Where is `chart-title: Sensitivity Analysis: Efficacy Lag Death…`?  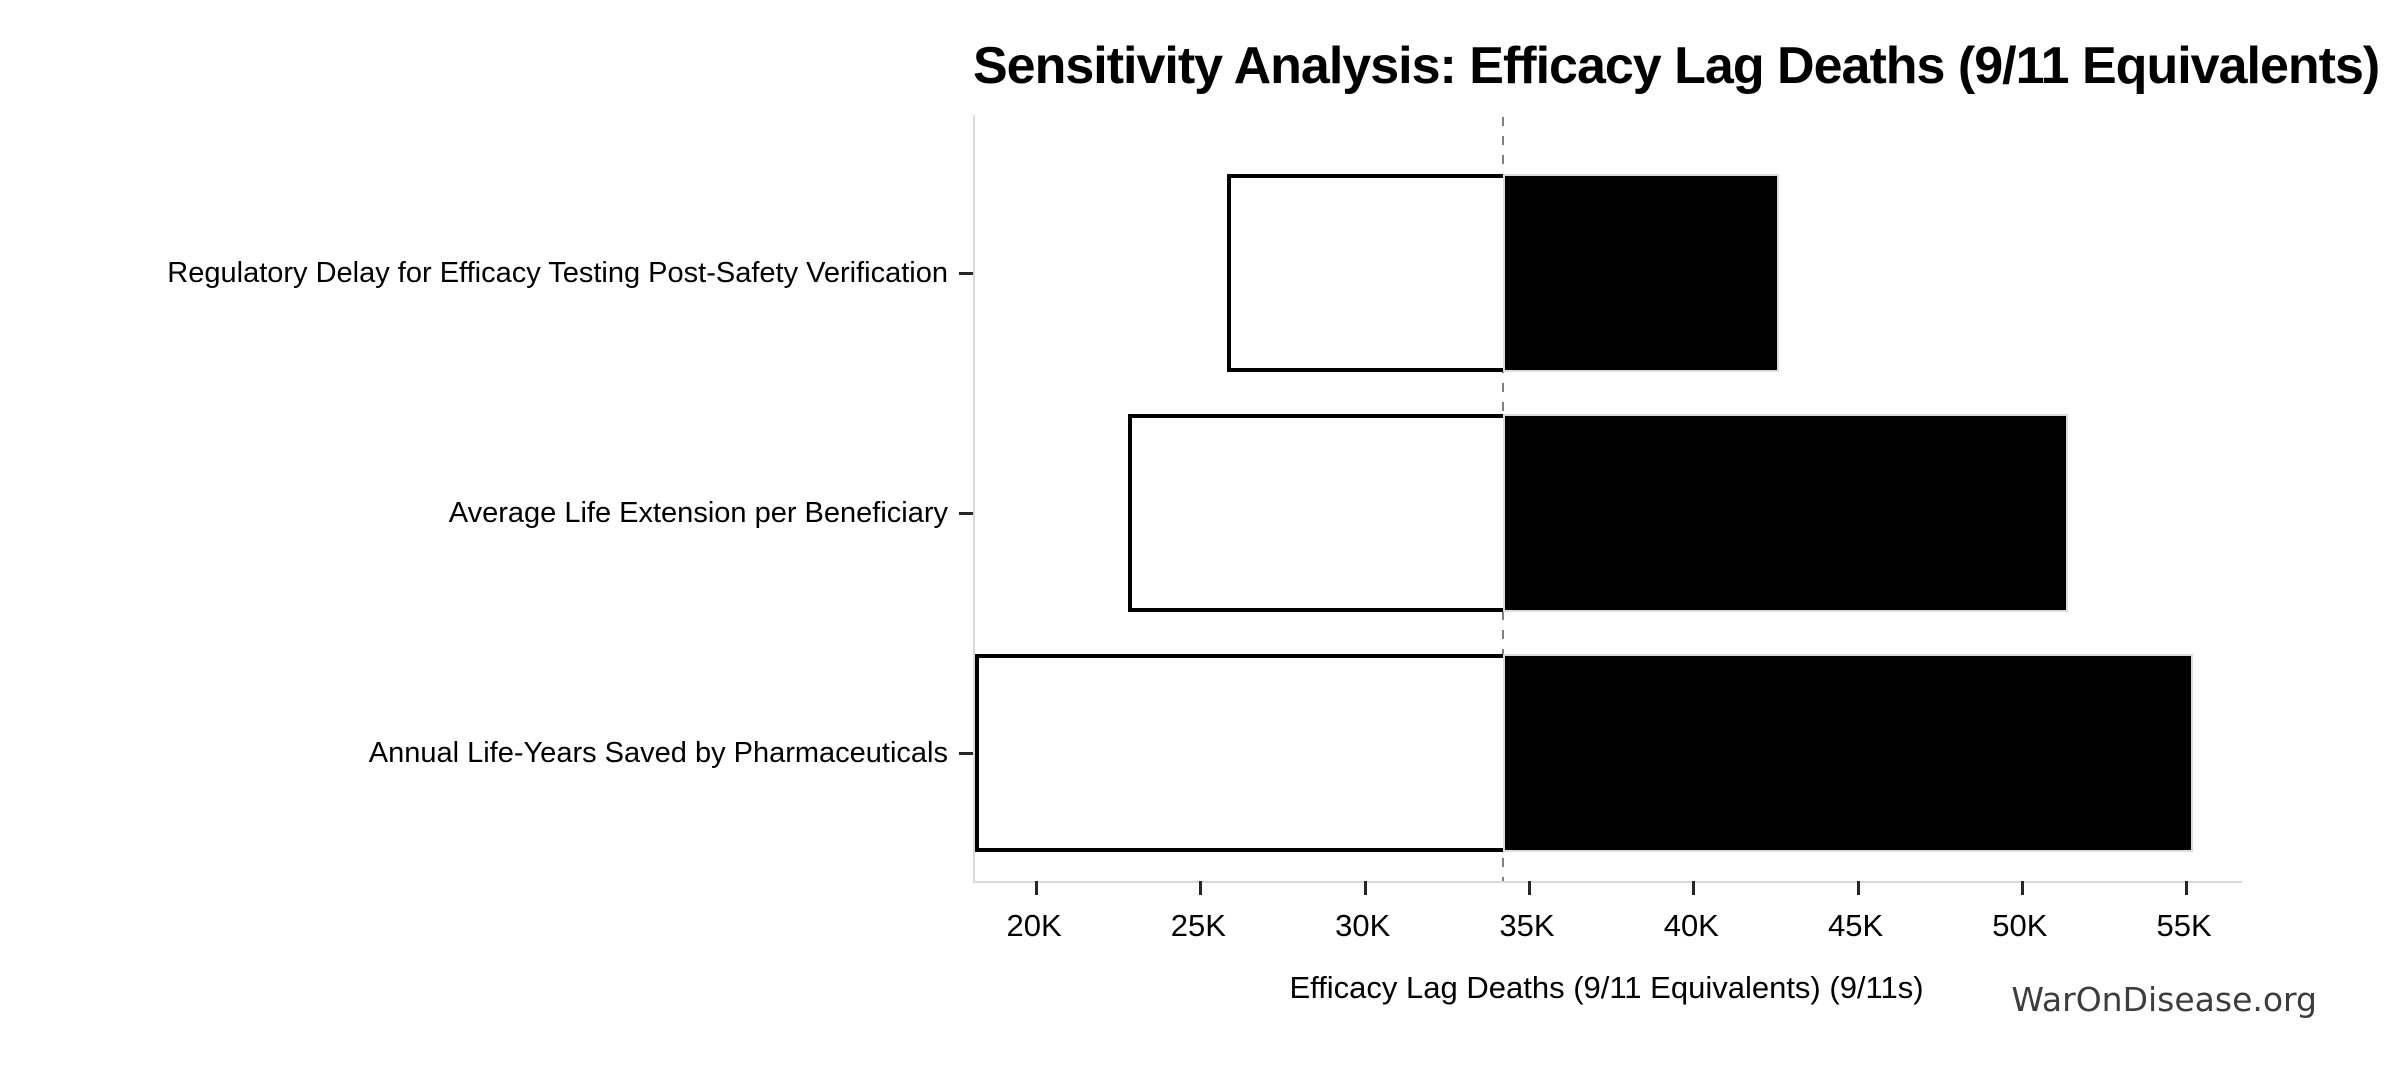 chart-title: Sensitivity Analysis: Efficacy Lag Death… is located at coordinates (1676, 66).